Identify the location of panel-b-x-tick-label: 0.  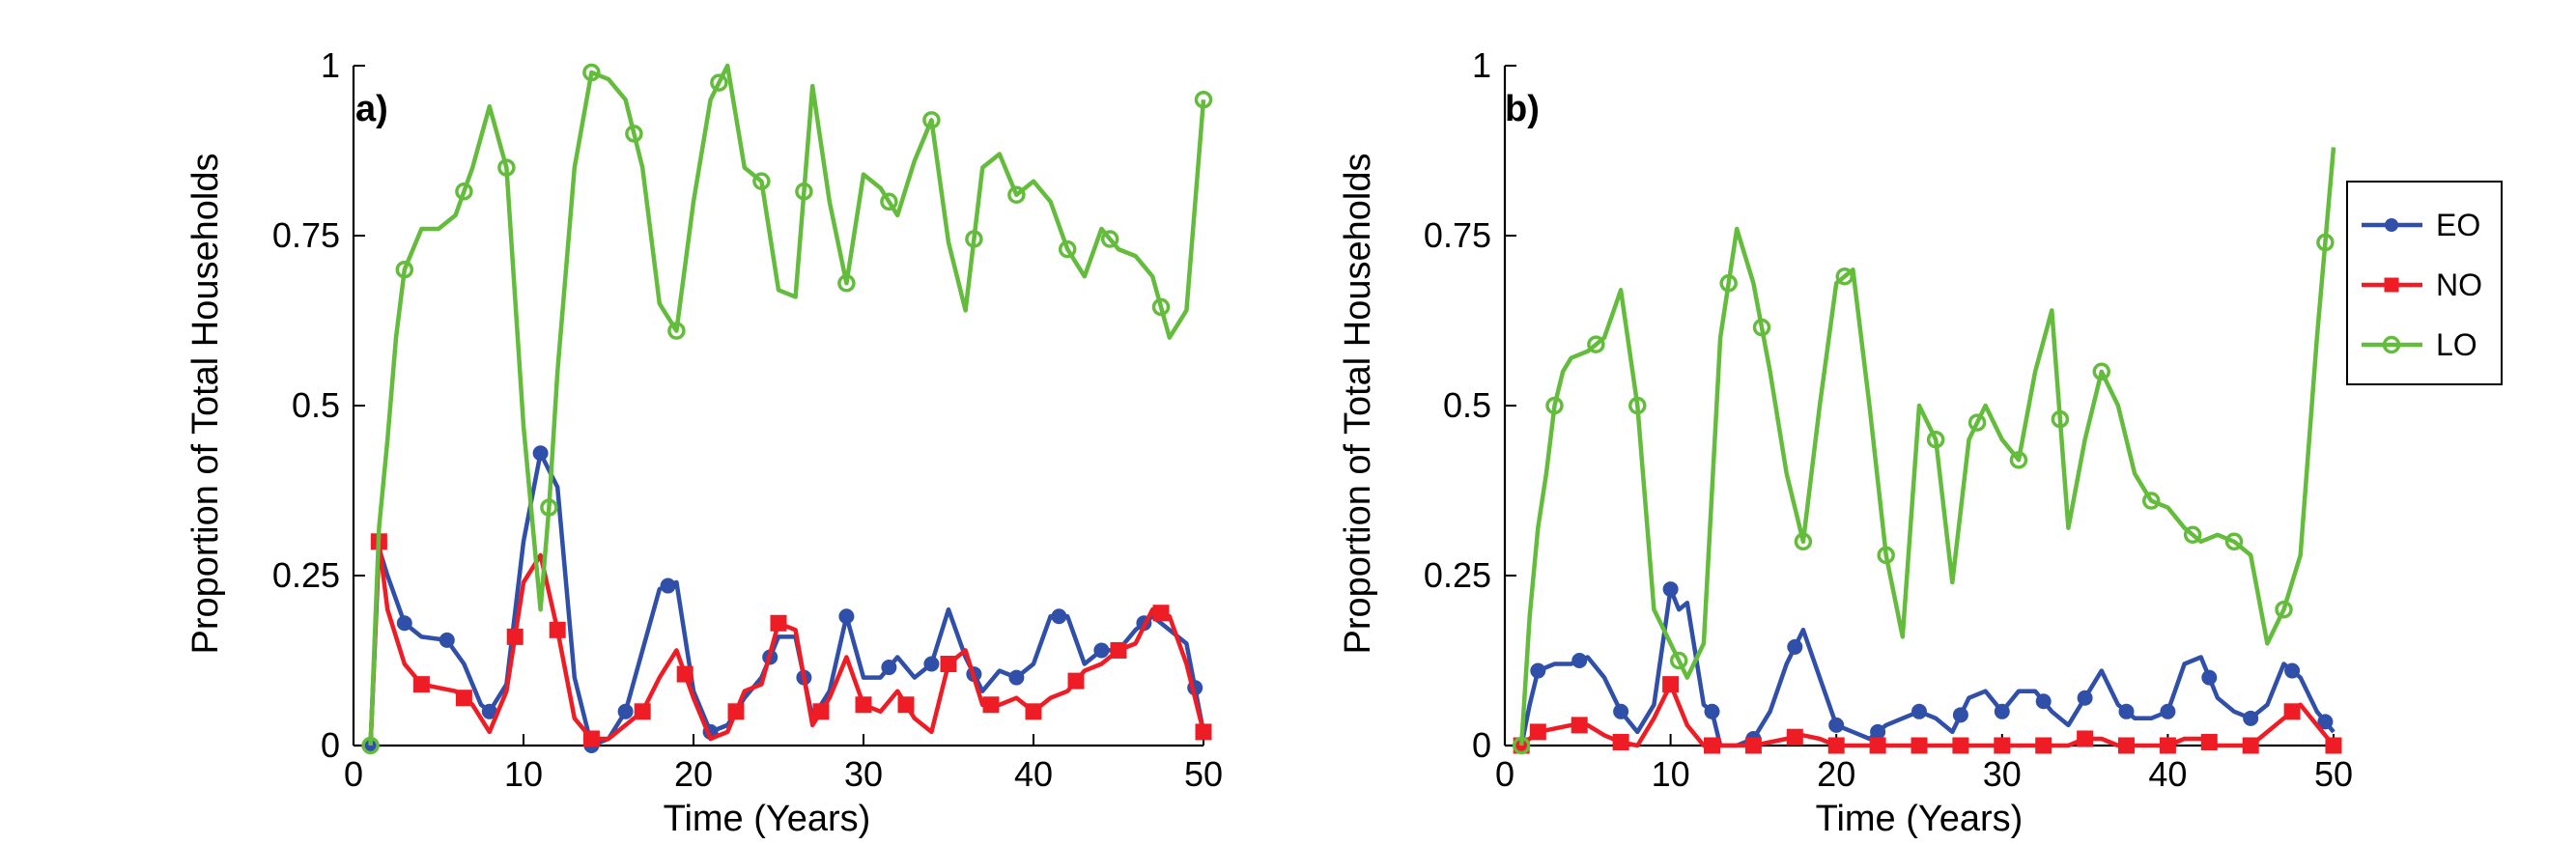
(1504, 774).